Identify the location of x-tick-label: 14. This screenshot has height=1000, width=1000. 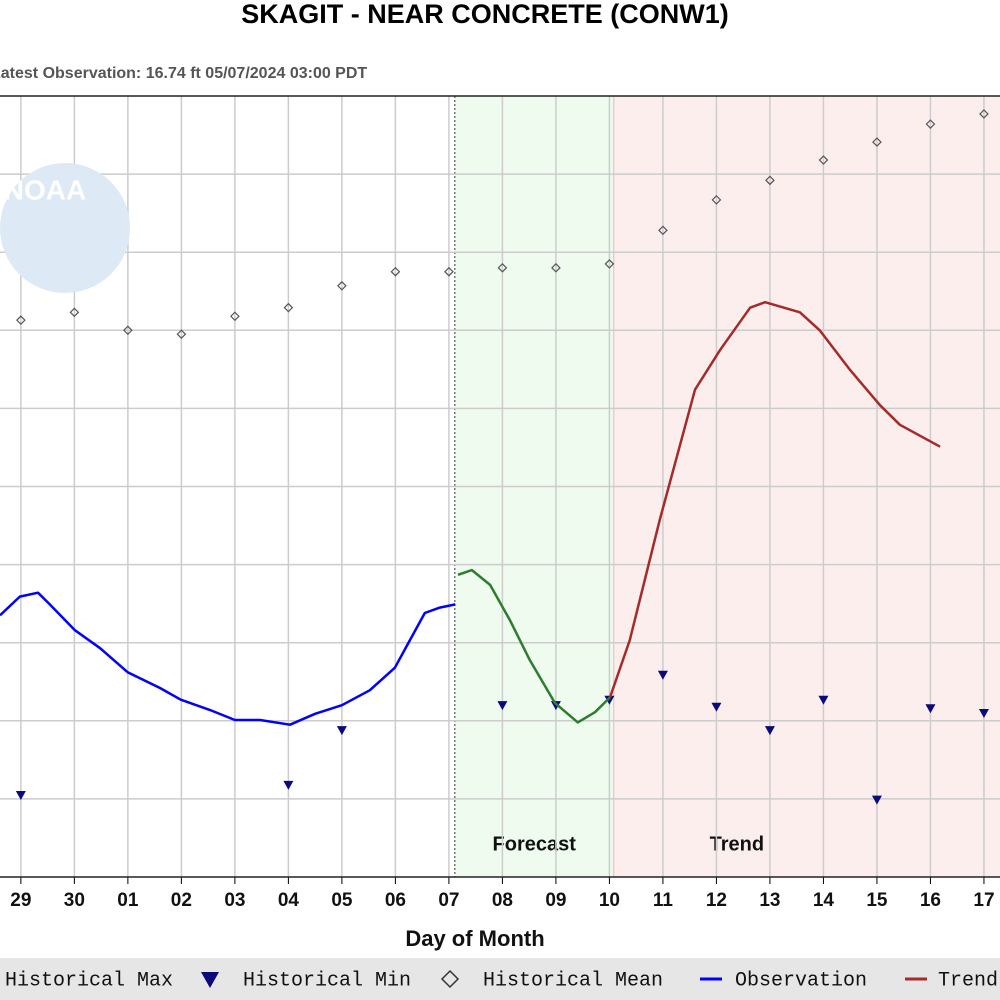
(824, 900).